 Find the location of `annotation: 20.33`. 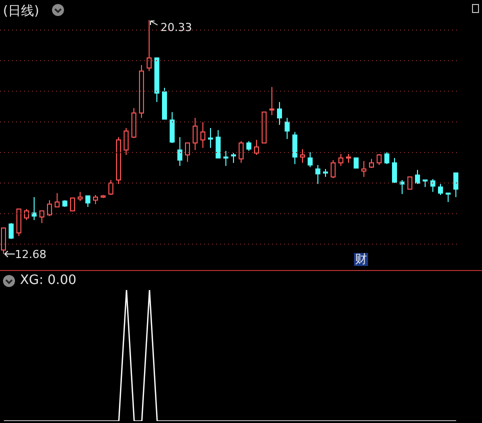

annotation: 20.33 is located at coordinates (176, 27).